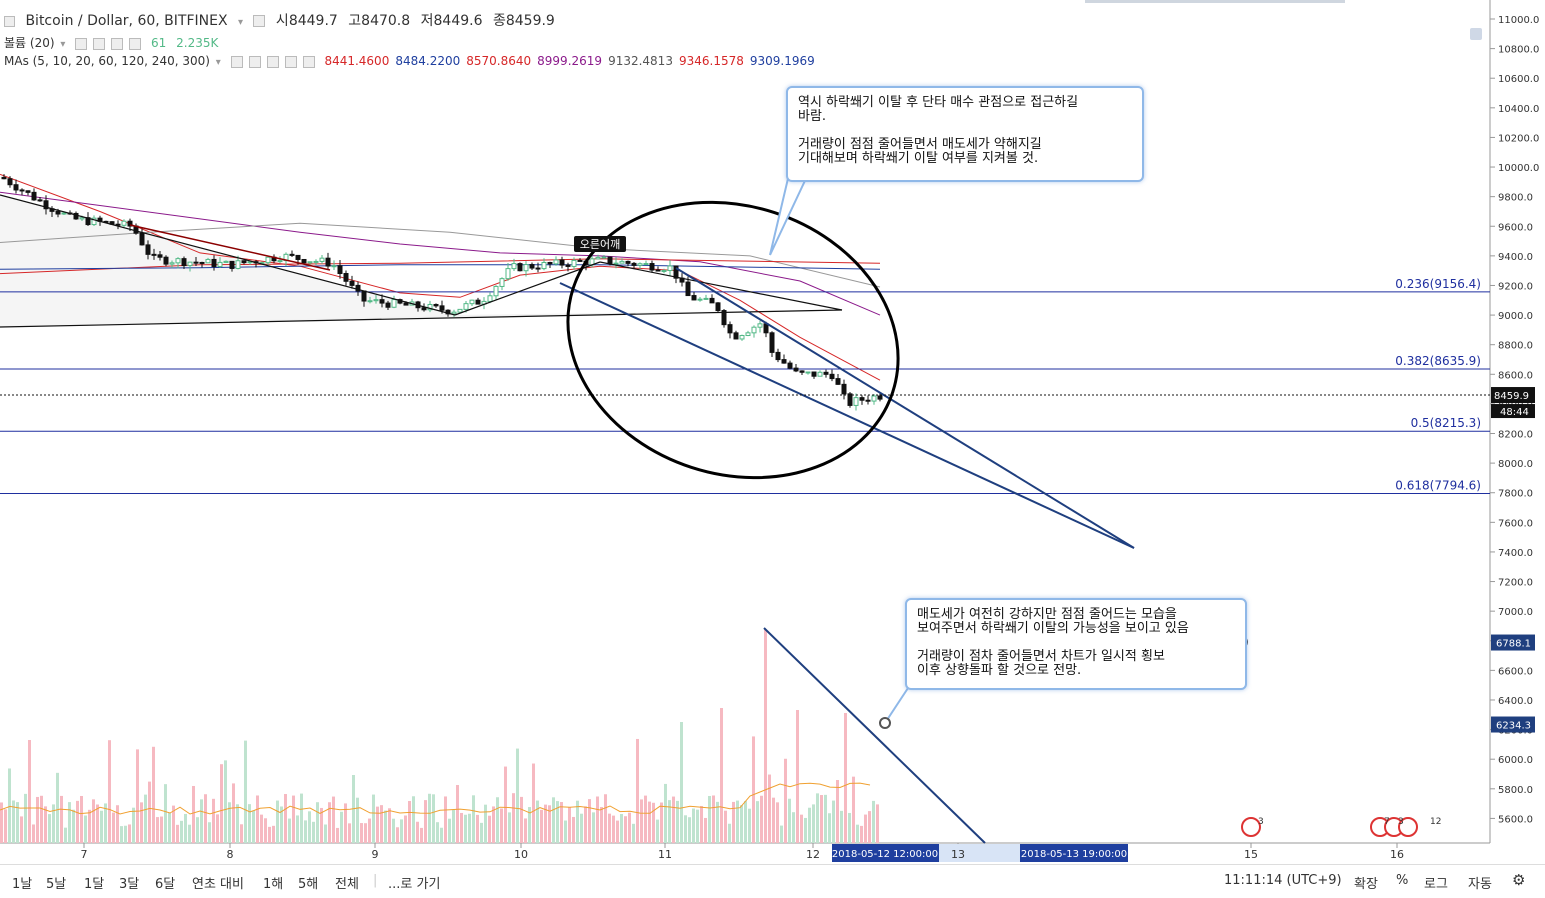 This screenshot has width=1545, height=898. What do you see at coordinates (874, 735) in the screenshot?
I see `volume-trendline` at bounding box center [874, 735].